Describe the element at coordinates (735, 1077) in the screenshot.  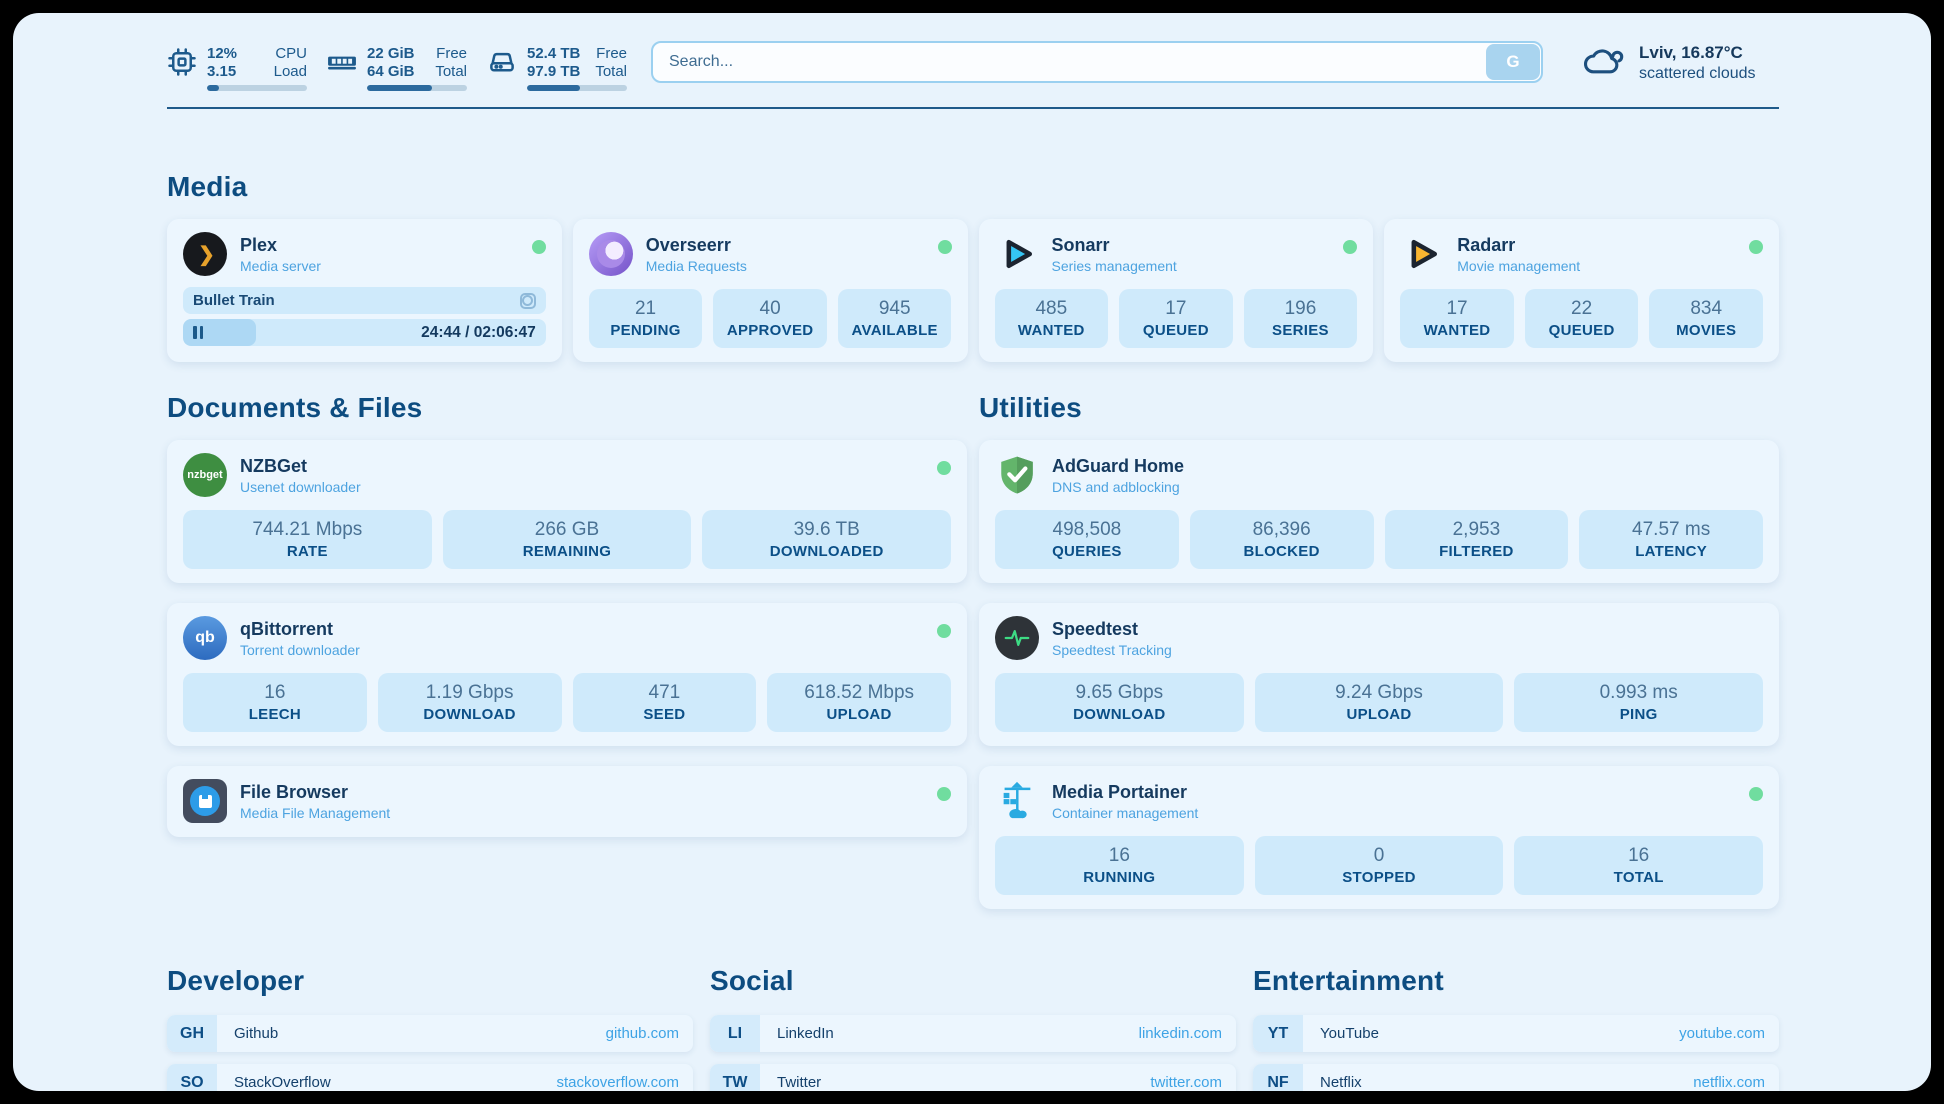
I see `link-abbr: TW` at that location.